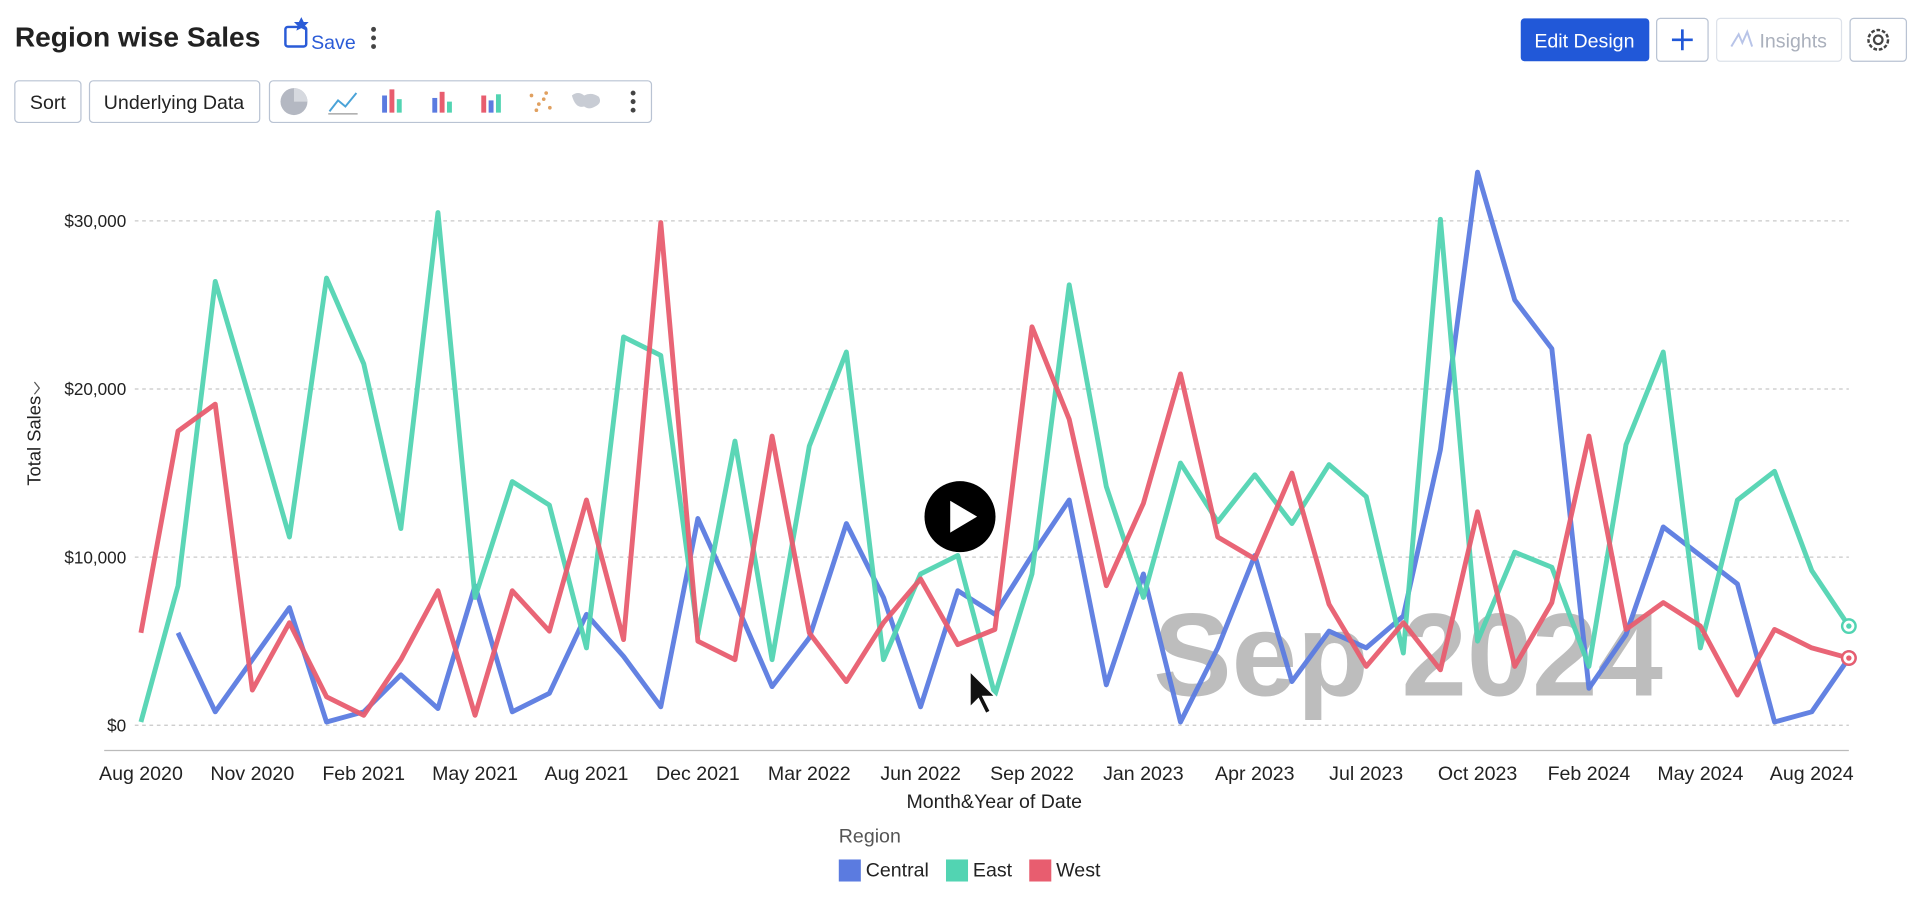  Describe the element at coordinates (698, 774) in the screenshot. I see `x-tick-label: Dec 2021` at that location.